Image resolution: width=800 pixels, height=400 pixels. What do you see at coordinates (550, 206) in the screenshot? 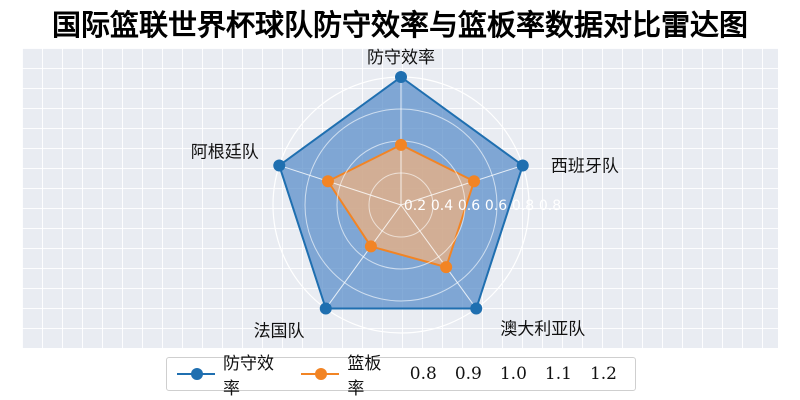
I see `radial-tick-label-5: 0.8` at bounding box center [550, 206].